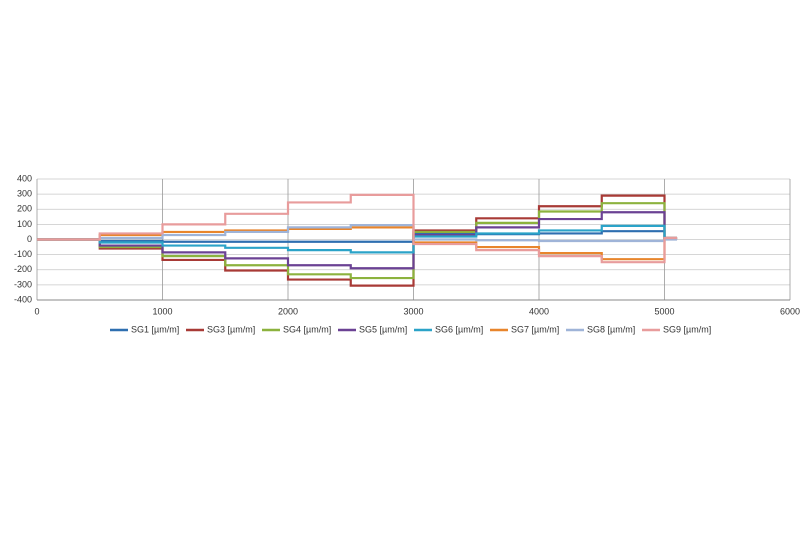  What do you see at coordinates (23, 269) in the screenshot?
I see `y-tick-label: -200` at bounding box center [23, 269].